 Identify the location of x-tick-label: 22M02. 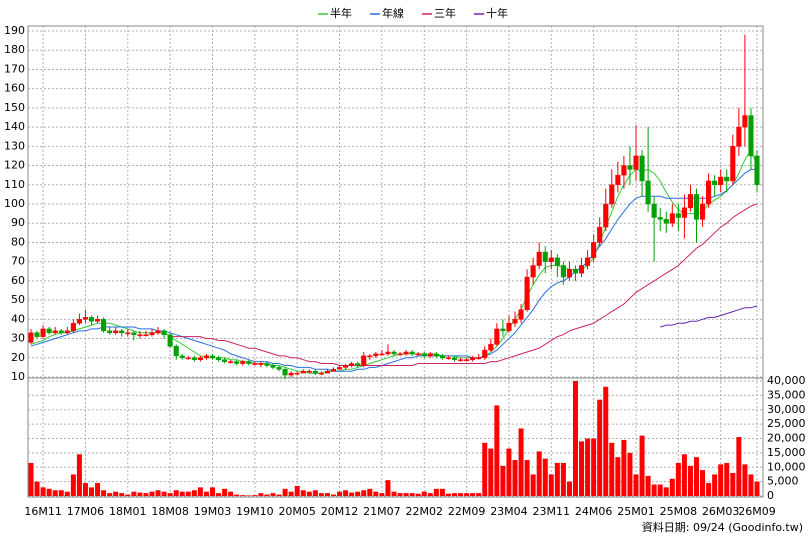
(425, 511).